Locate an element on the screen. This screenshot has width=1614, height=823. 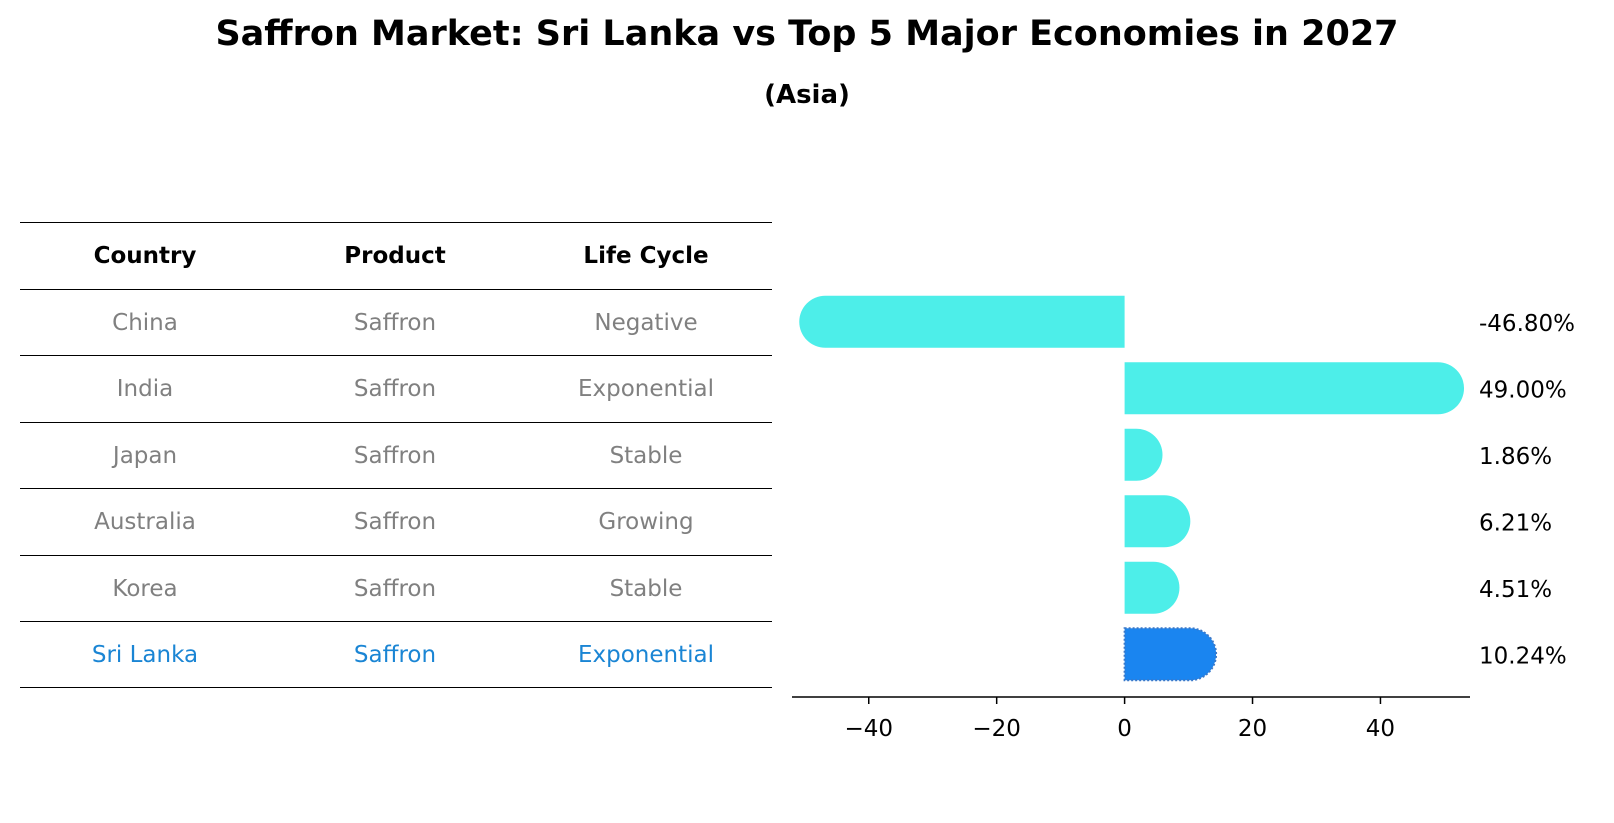
cell-life-cycle: Negative is located at coordinates (646, 322).